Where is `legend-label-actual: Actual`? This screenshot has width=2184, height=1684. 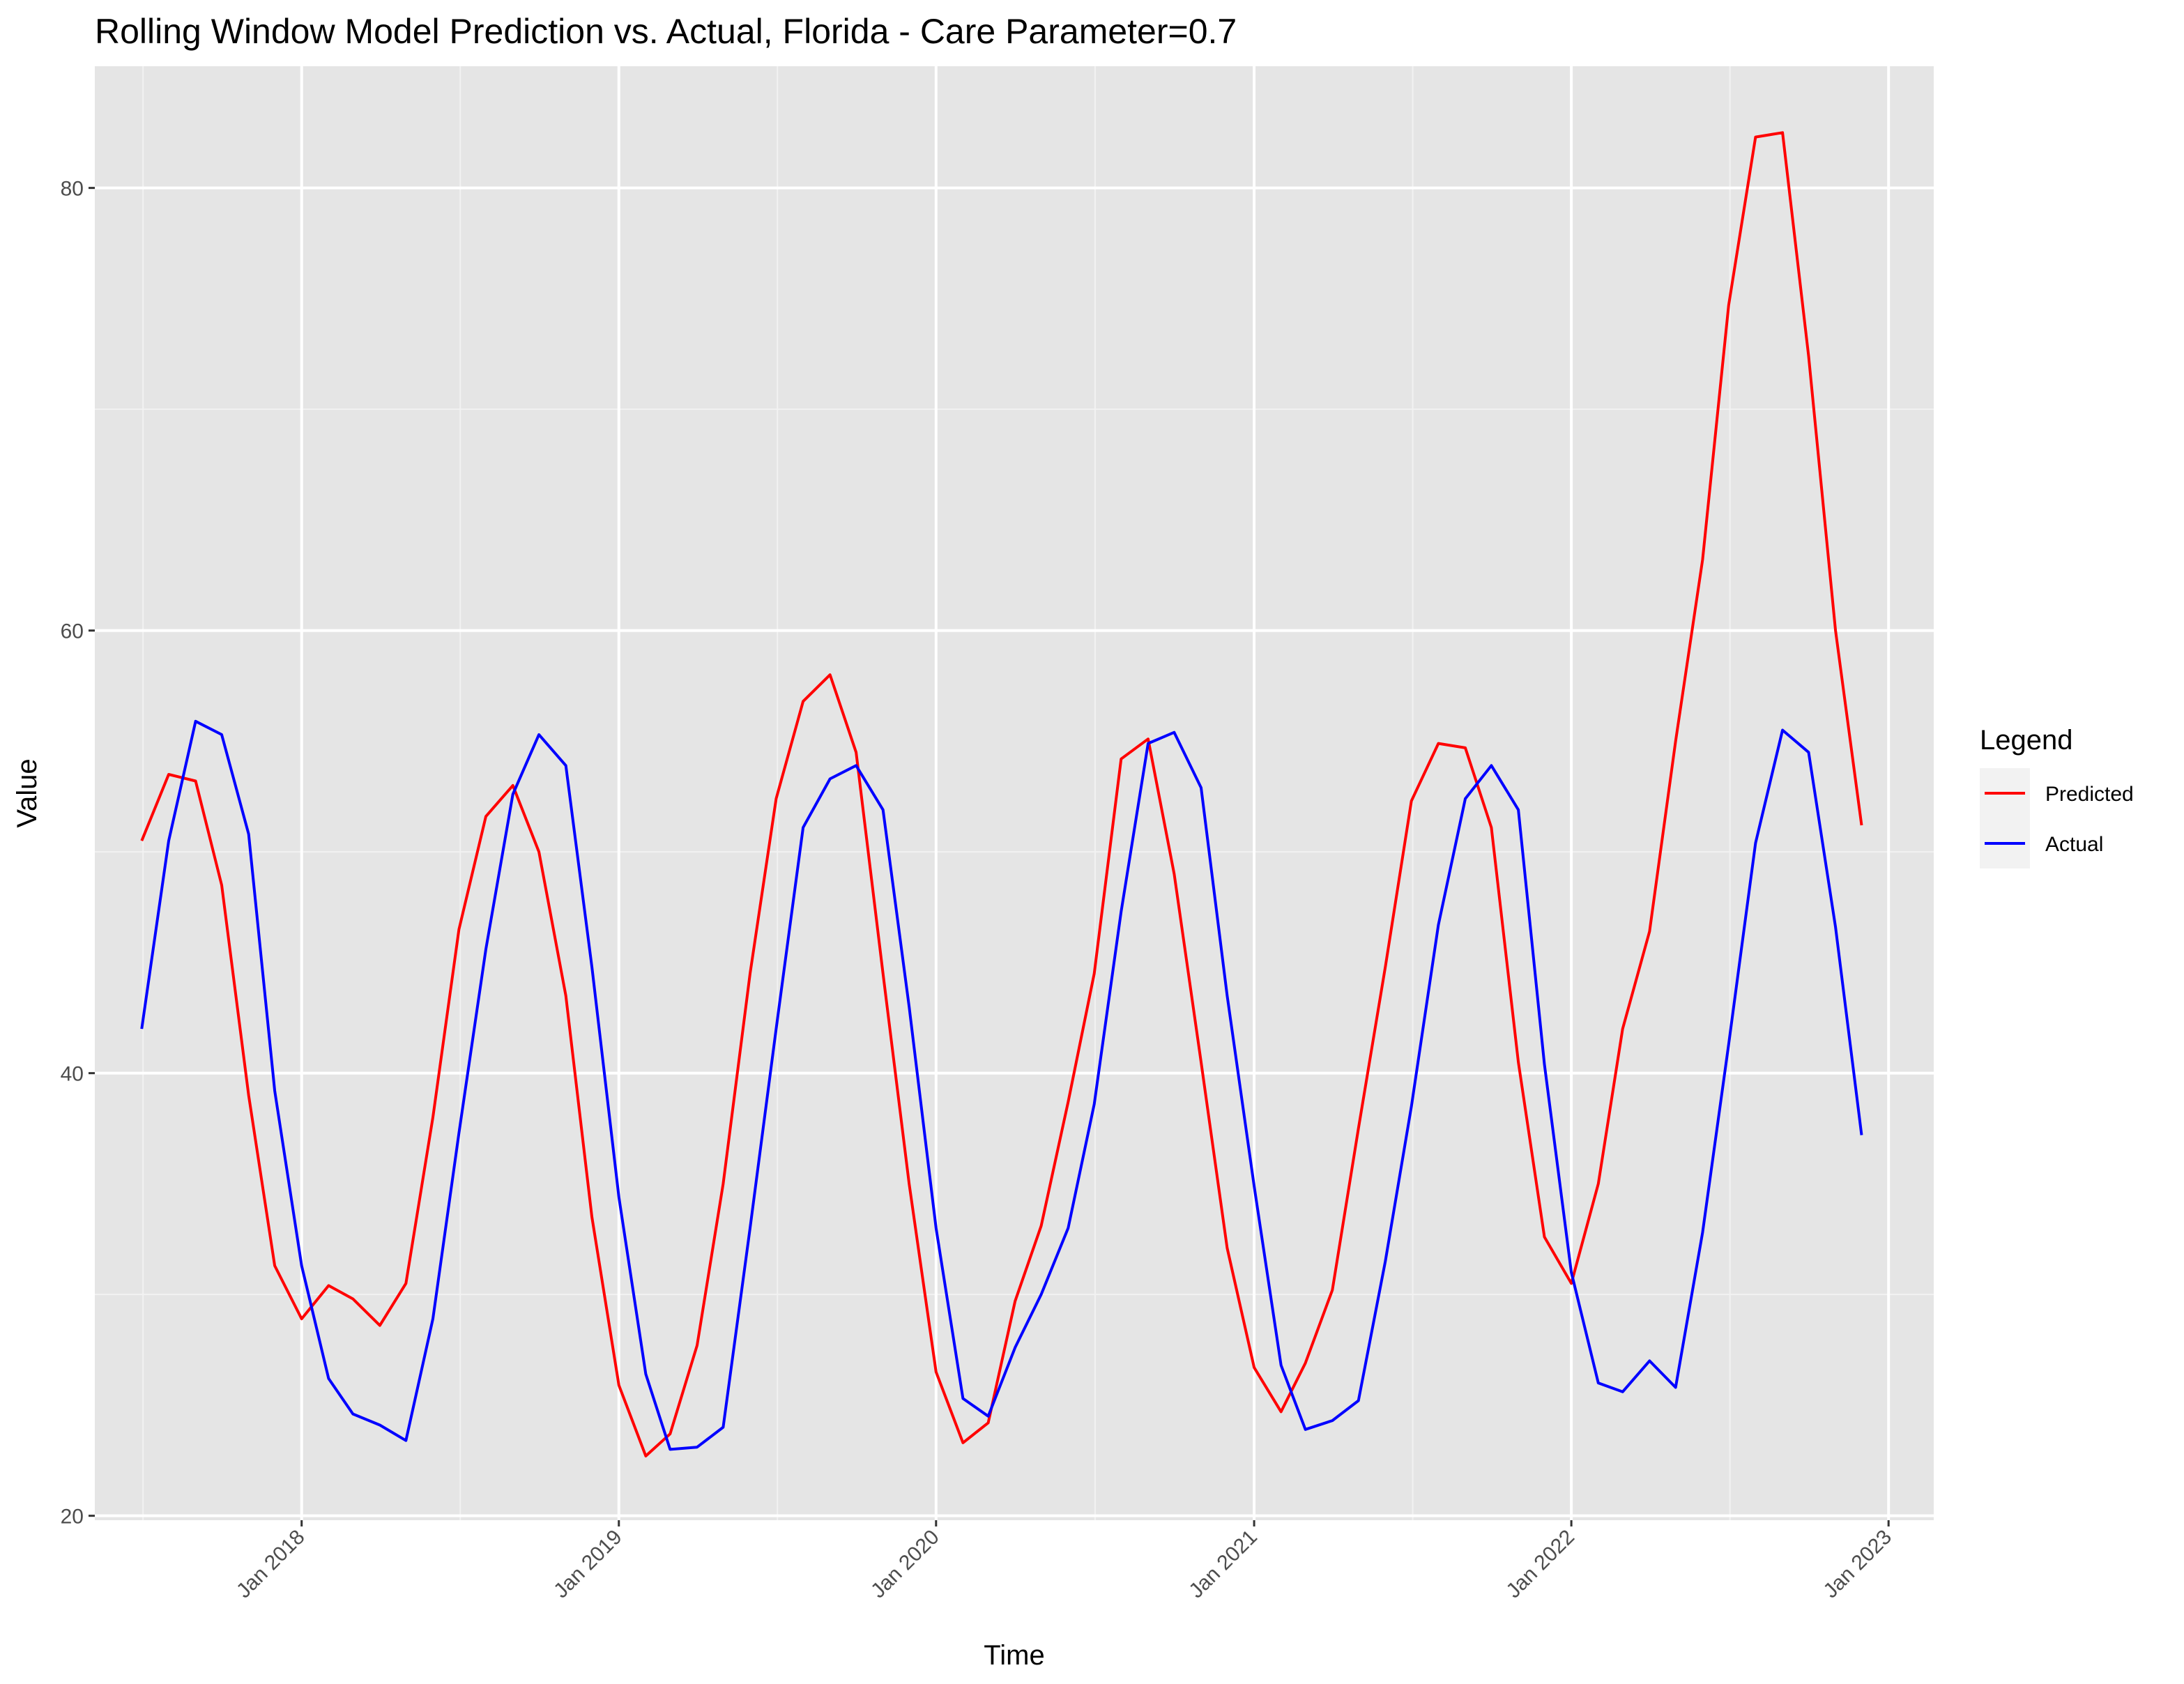
legend-label-actual: Actual is located at coordinates (2074, 844).